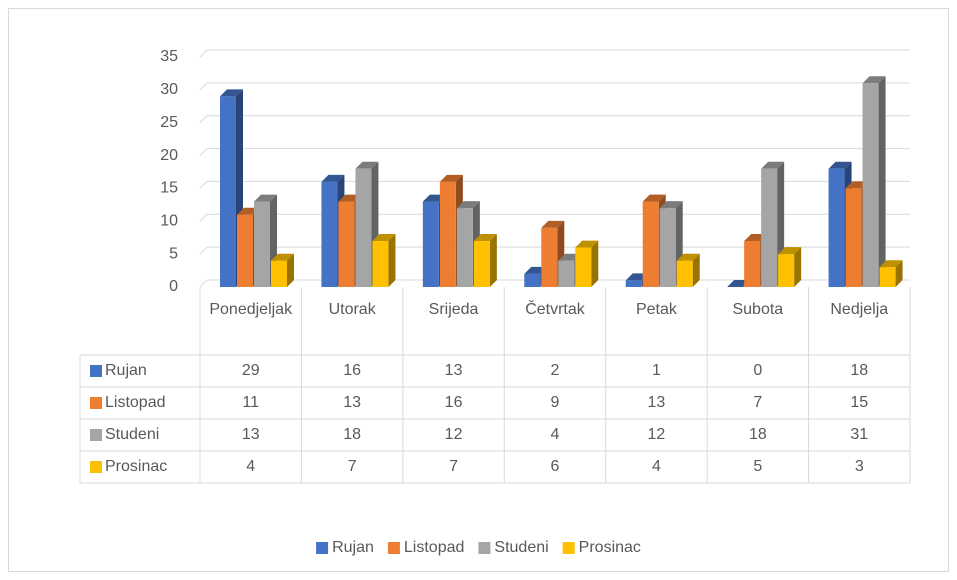 This screenshot has height=580, width=957. Describe the element at coordinates (555, 309) in the screenshot. I see `x-tick-label: Četvrtak` at that location.